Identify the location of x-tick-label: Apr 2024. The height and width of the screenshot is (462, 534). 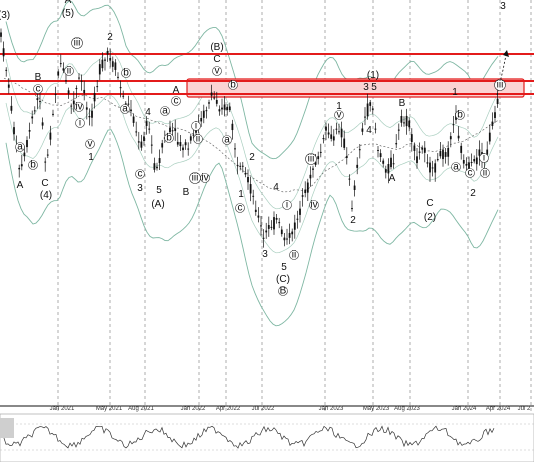
(498, 409).